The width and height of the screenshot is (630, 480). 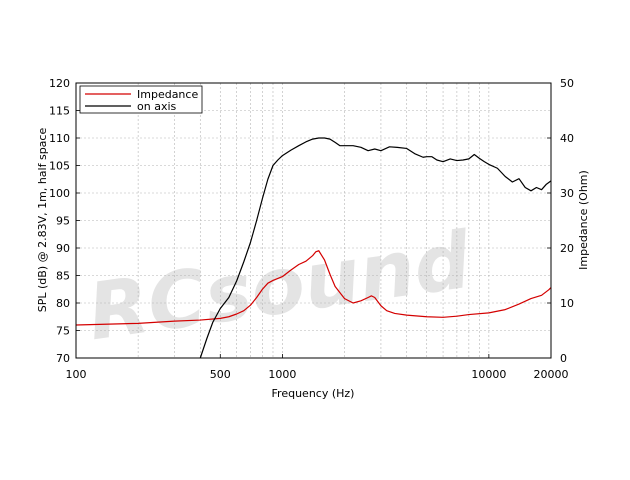 I want to click on y-left-tick-label: 120, so click(x=59, y=83).